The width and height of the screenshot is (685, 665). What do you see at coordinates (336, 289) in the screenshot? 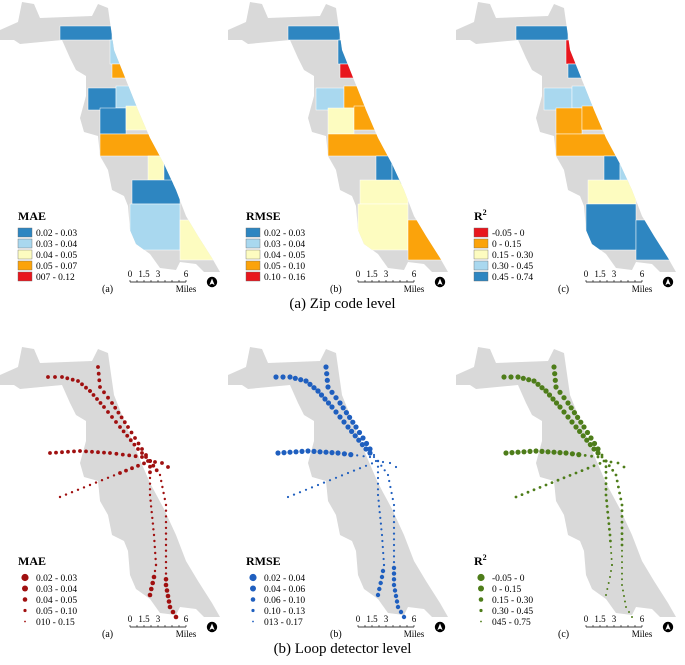
I see `panel-label: (b)` at bounding box center [336, 289].